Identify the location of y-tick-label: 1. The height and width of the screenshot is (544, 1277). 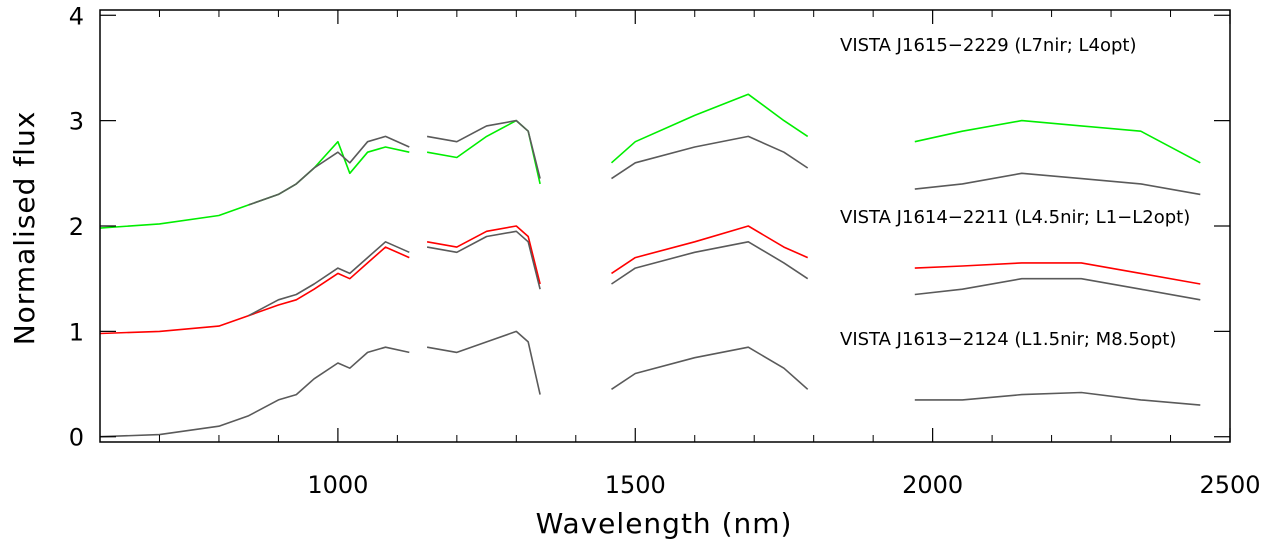
(76, 332).